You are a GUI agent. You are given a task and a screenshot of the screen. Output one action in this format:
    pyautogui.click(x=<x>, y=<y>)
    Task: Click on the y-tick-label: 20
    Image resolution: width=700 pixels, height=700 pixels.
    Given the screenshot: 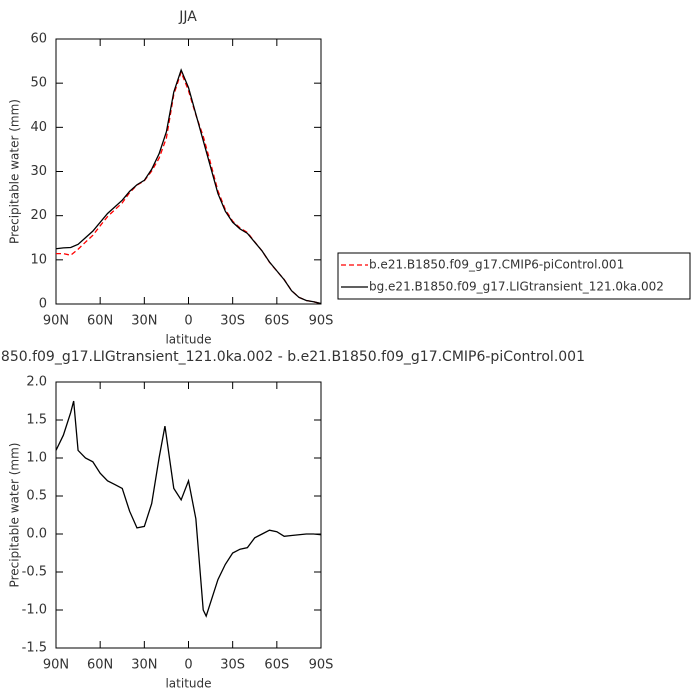 What is the action you would take?
    pyautogui.click(x=38, y=215)
    